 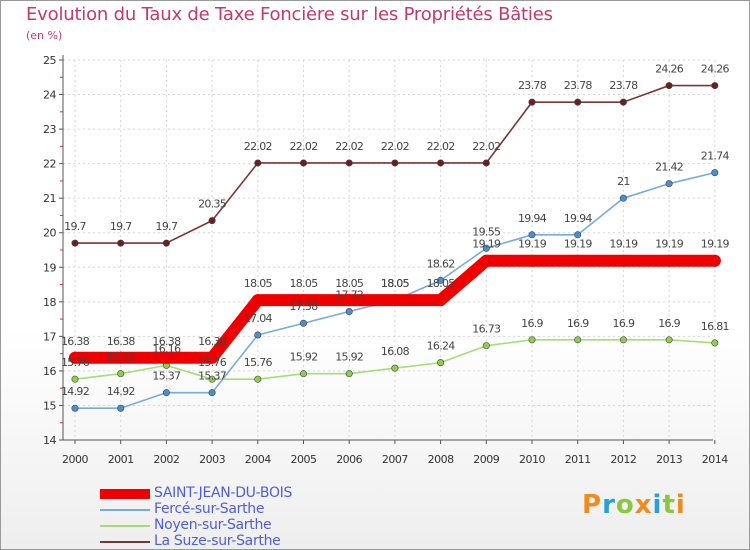 What do you see at coordinates (715, 326) in the screenshot?
I see `data-label-noyen-sur-sarthe: 16.81` at bounding box center [715, 326].